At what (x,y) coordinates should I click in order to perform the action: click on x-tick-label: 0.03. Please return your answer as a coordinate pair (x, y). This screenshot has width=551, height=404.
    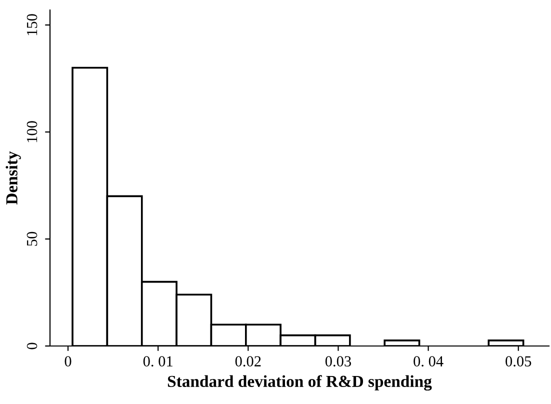
    Looking at the image, I should click on (338, 361).